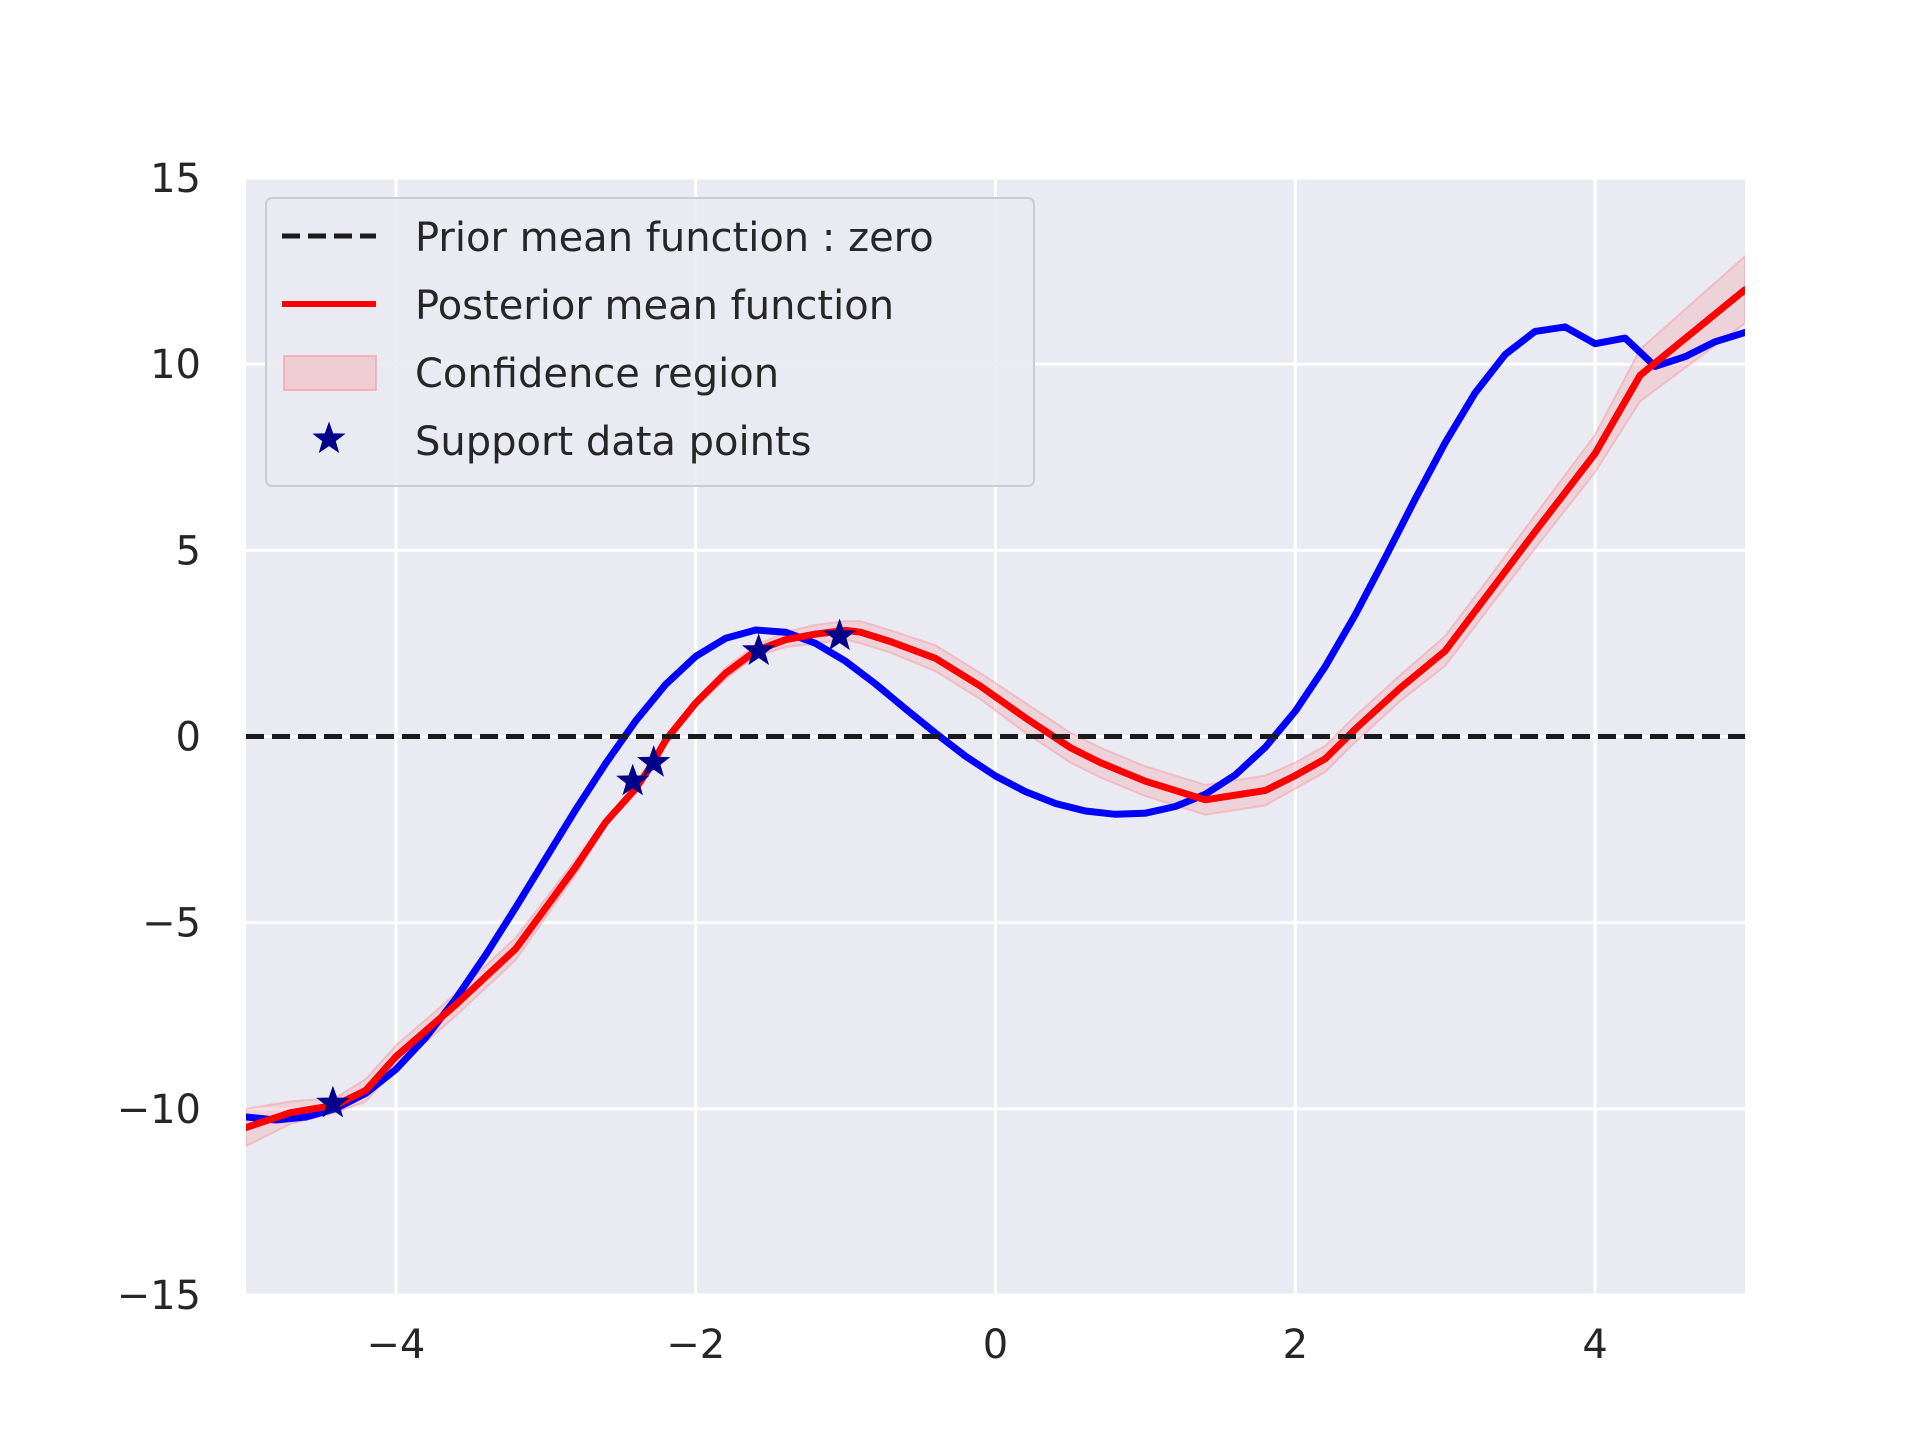 The image size is (1920, 1440). I want to click on y-tick-label: −10, so click(159, 1110).